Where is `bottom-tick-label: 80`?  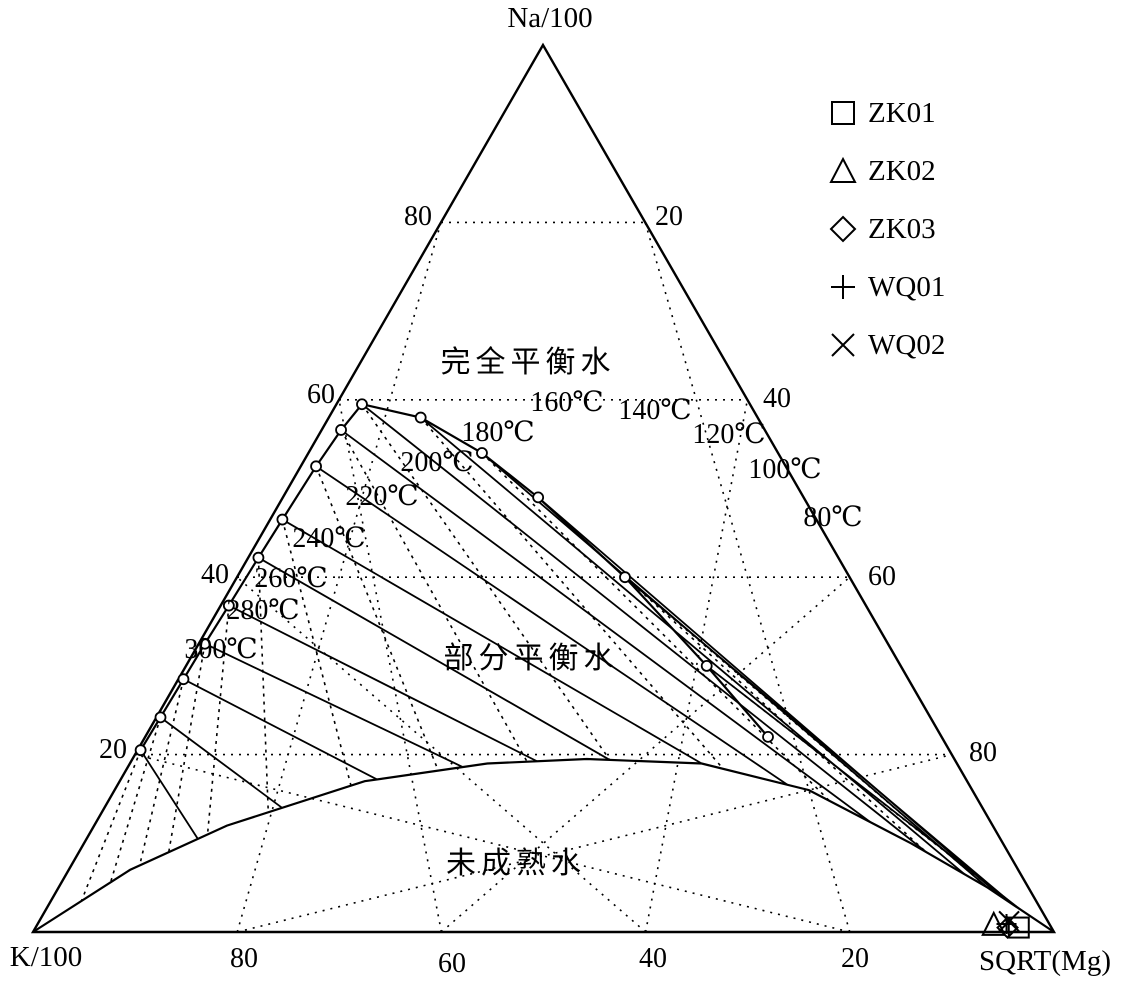 bottom-tick-label: 80 is located at coordinates (244, 958).